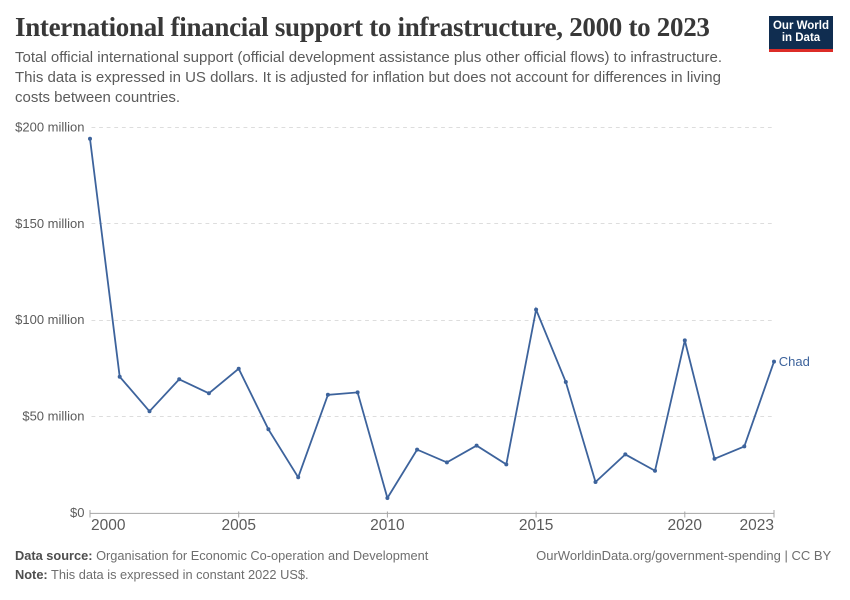 Image resolution: width=850 pixels, height=600 pixels. Describe the element at coordinates (536, 525) in the screenshot. I see `svg-text: 2015` at that location.